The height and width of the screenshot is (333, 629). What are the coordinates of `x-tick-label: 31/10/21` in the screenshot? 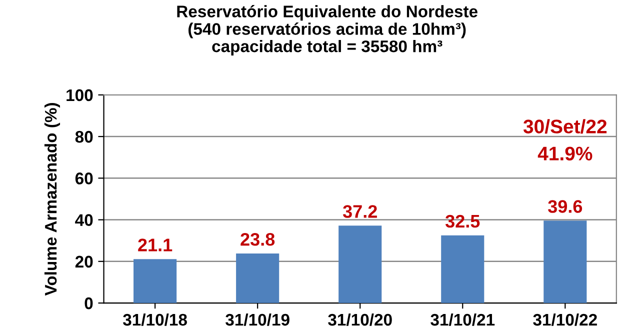 It's located at (462, 319).